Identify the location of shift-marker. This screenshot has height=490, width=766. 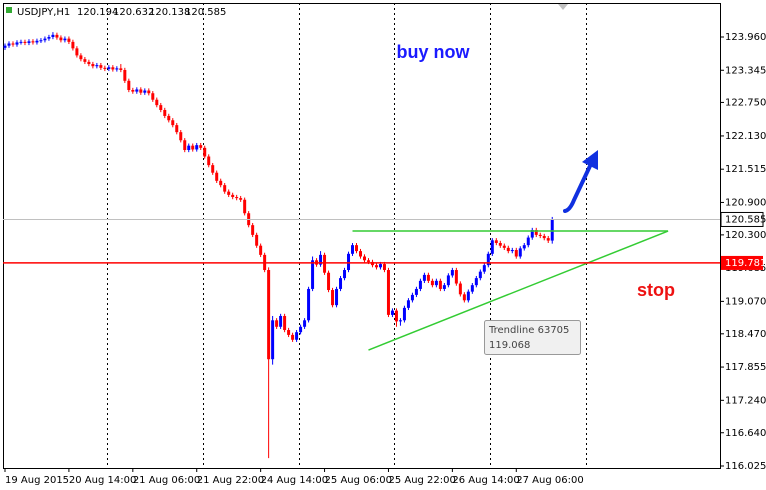
(563, 7).